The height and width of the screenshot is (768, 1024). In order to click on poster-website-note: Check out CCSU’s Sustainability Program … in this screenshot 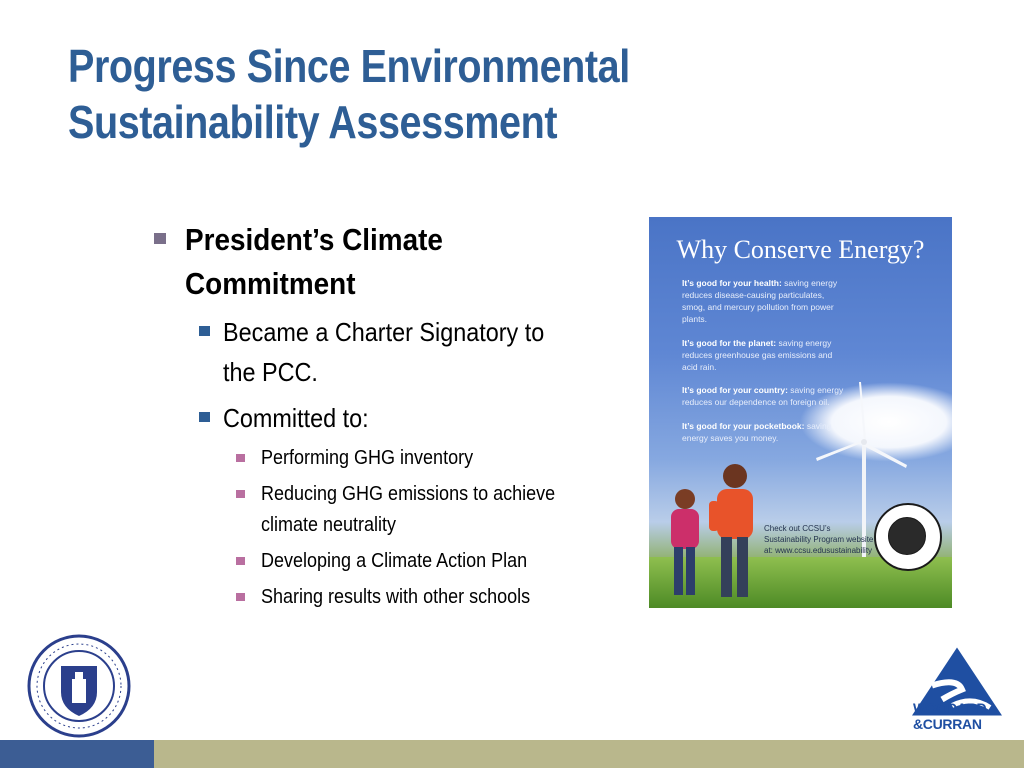, I will do `click(819, 539)`.